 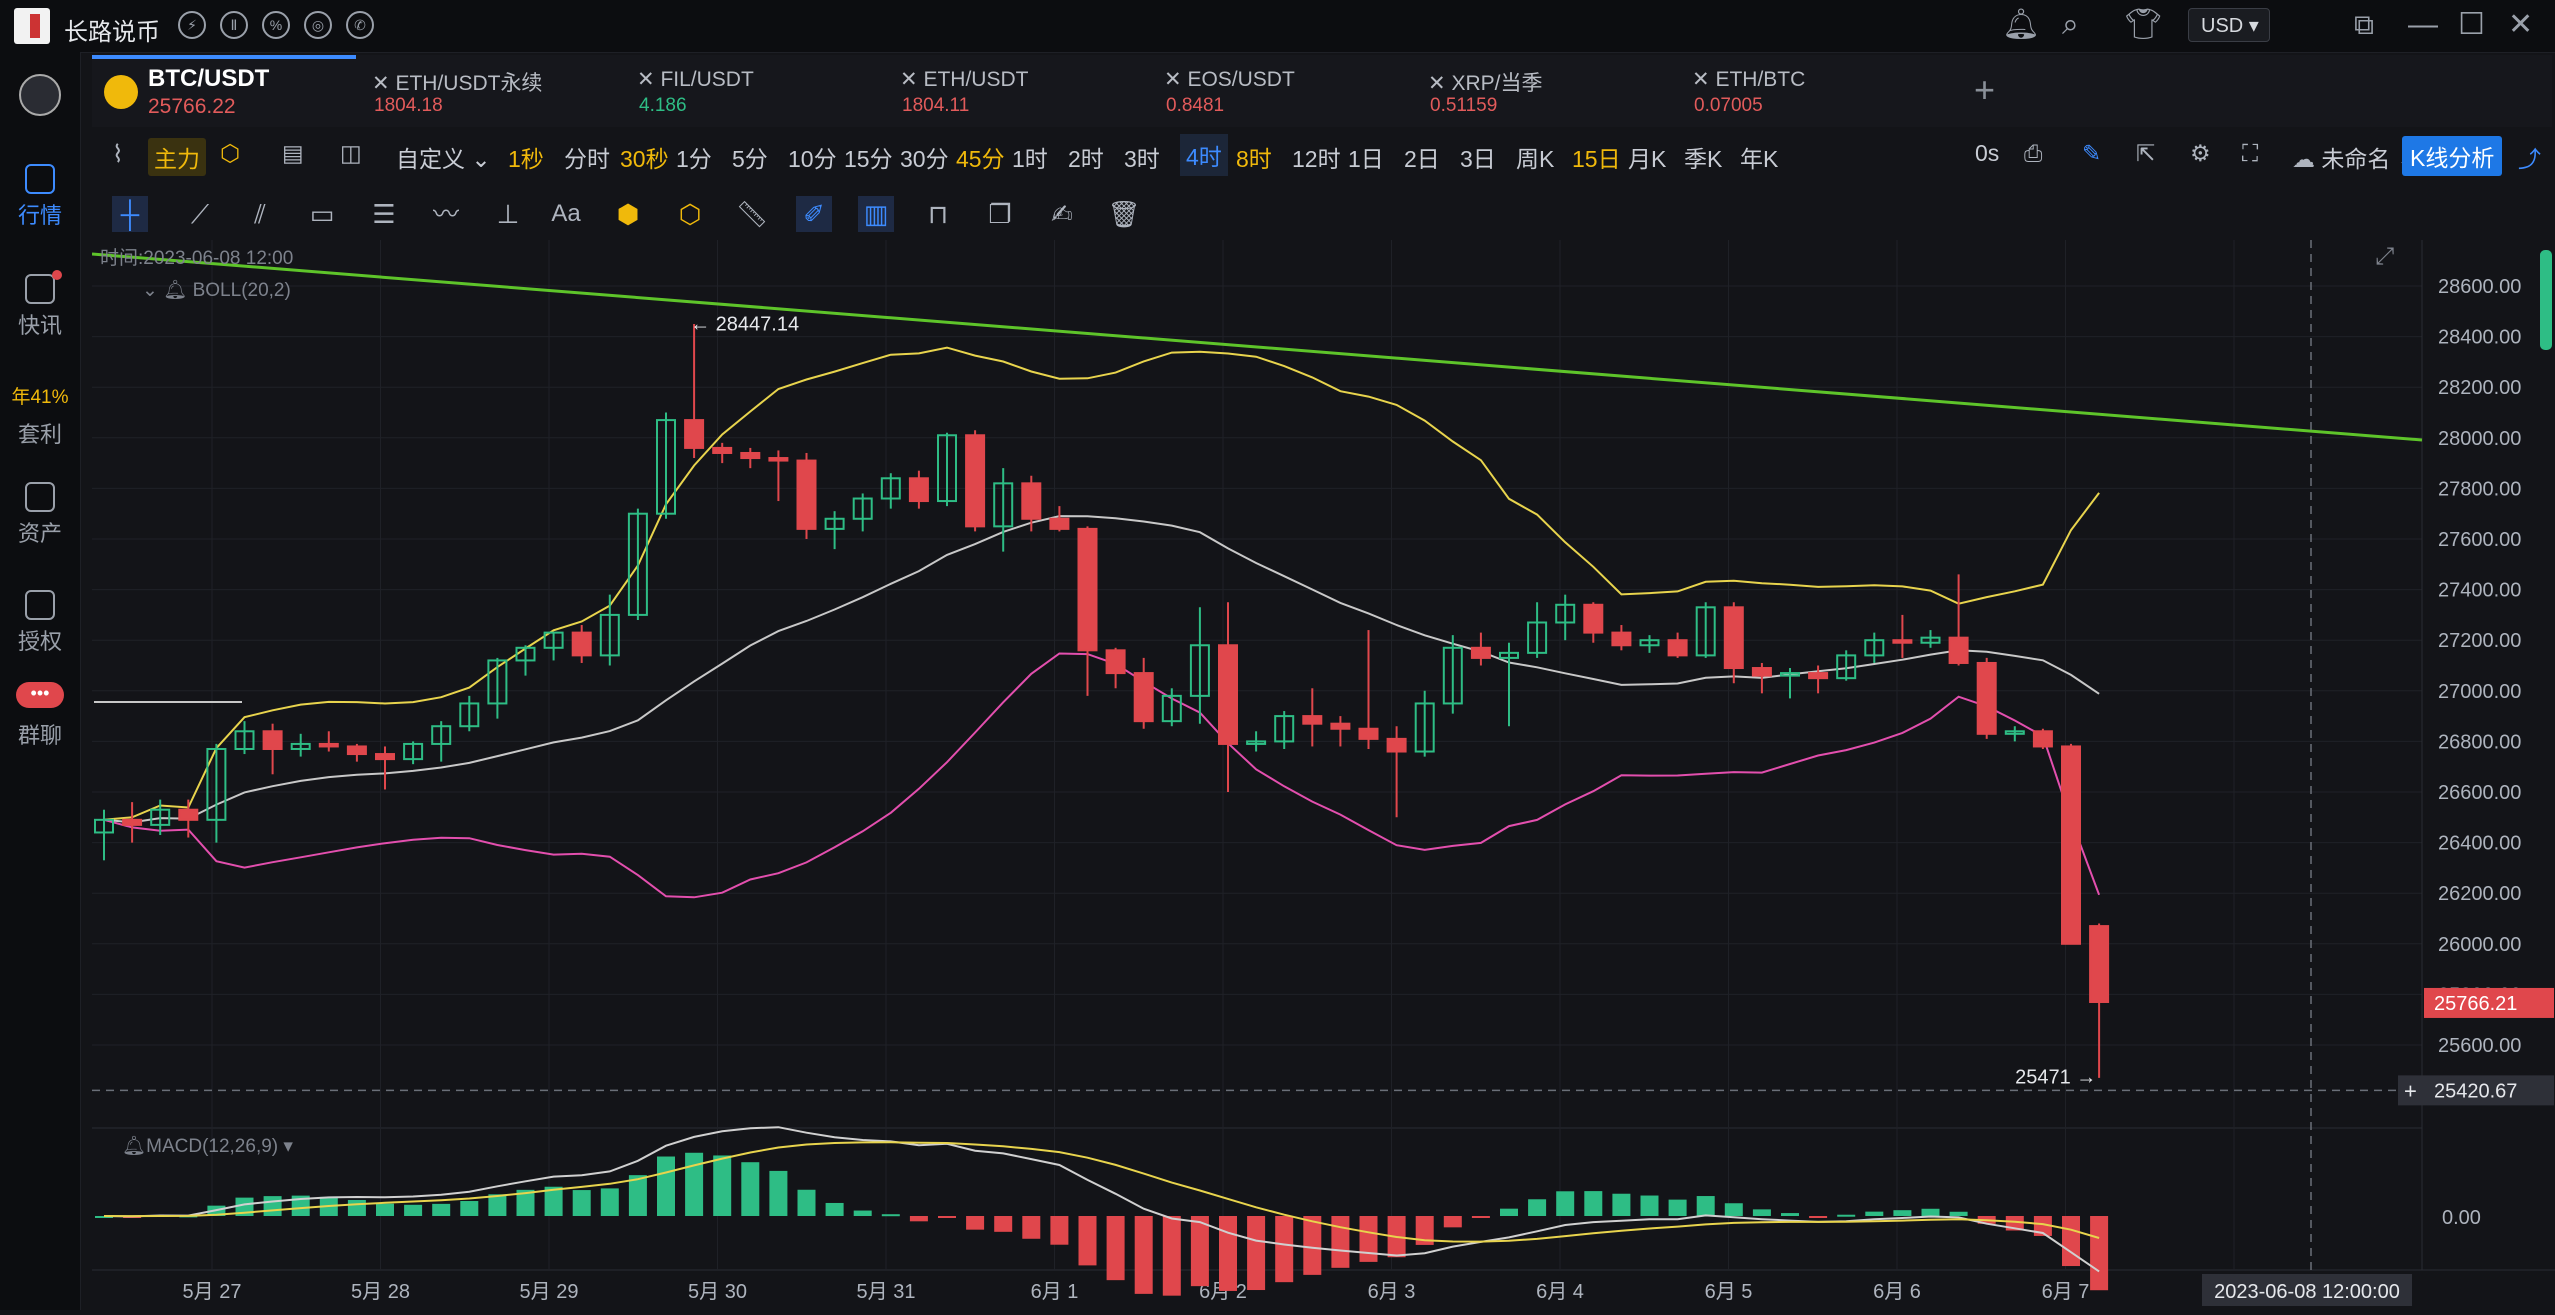 What do you see at coordinates (2529, 159) in the screenshot?
I see `share-icon: ⤴` at bounding box center [2529, 159].